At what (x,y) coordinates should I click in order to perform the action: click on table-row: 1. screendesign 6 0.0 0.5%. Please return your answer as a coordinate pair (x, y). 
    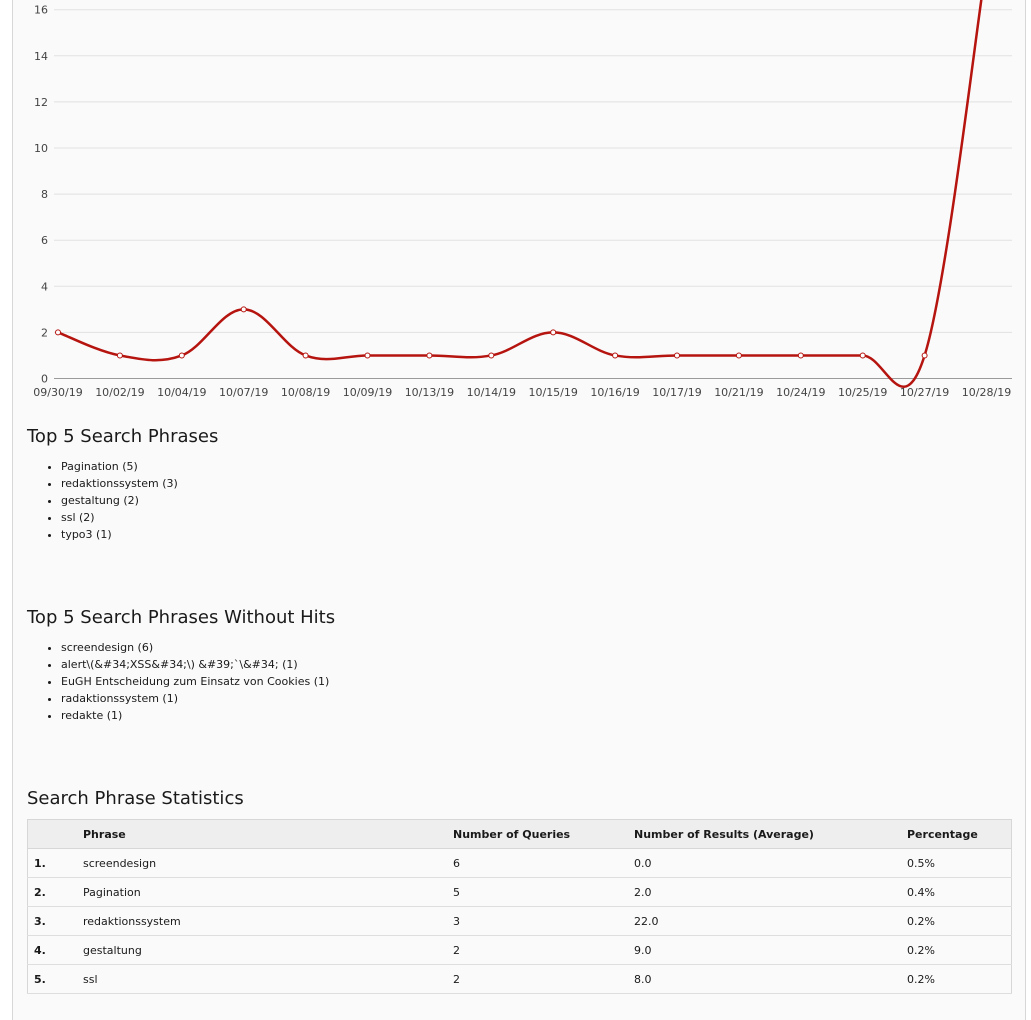
    Looking at the image, I should click on (519, 863).